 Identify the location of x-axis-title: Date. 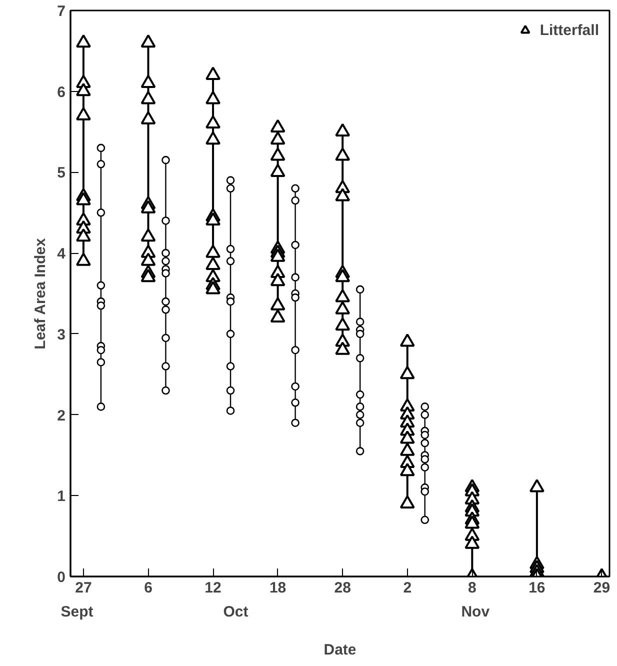
(340, 650).